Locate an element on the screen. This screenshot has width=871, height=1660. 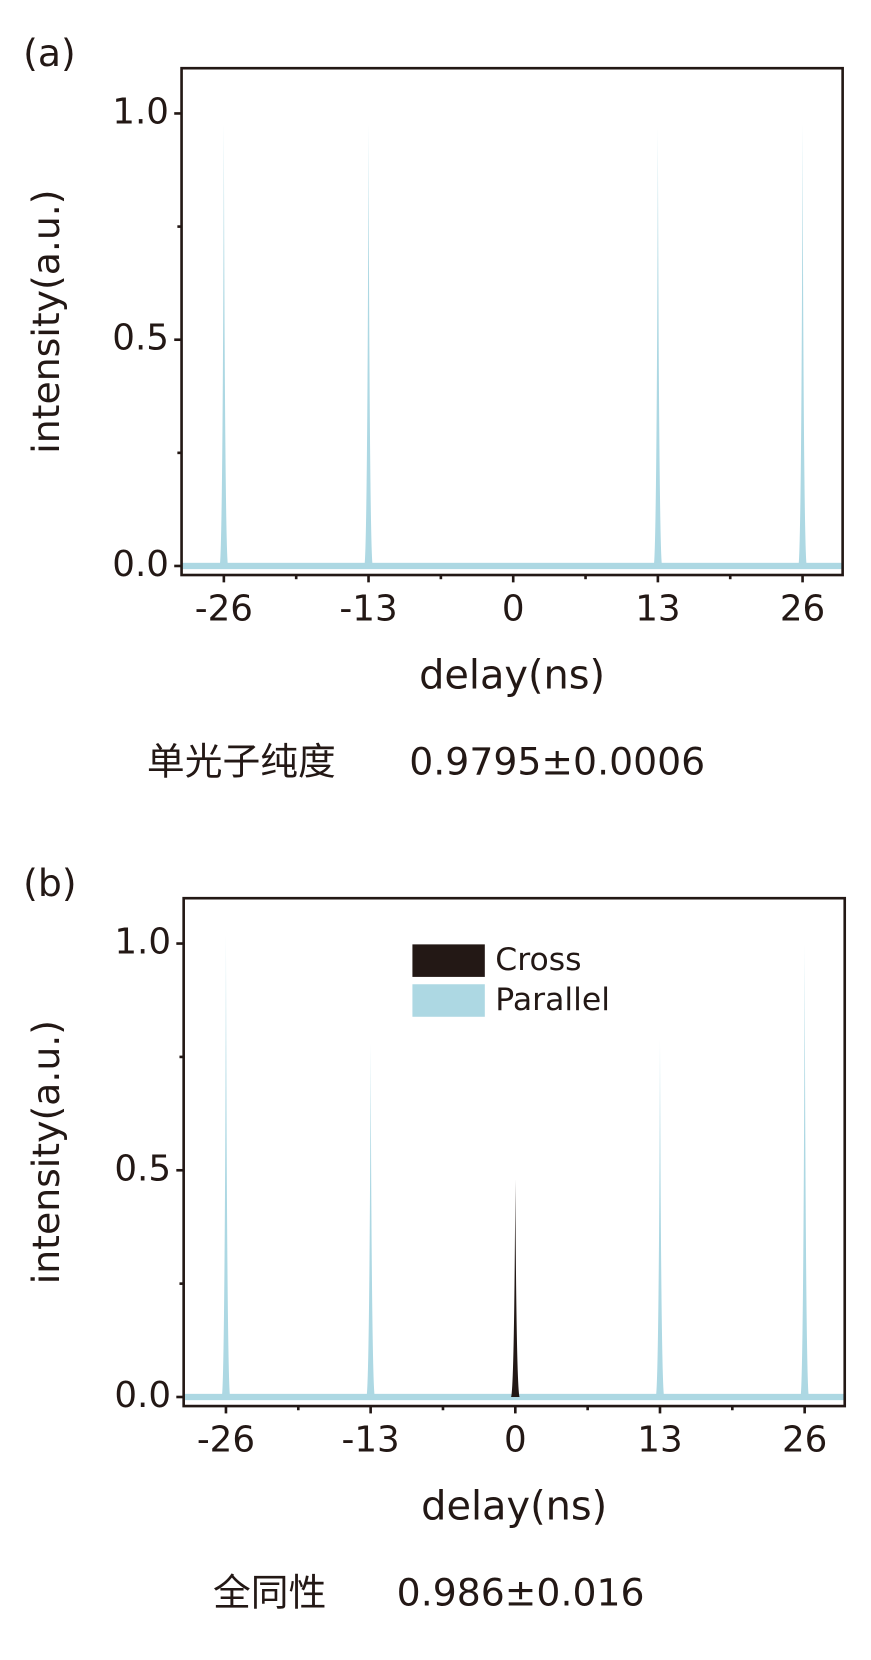
annotation-label: 全同性 is located at coordinates (269, 1592).